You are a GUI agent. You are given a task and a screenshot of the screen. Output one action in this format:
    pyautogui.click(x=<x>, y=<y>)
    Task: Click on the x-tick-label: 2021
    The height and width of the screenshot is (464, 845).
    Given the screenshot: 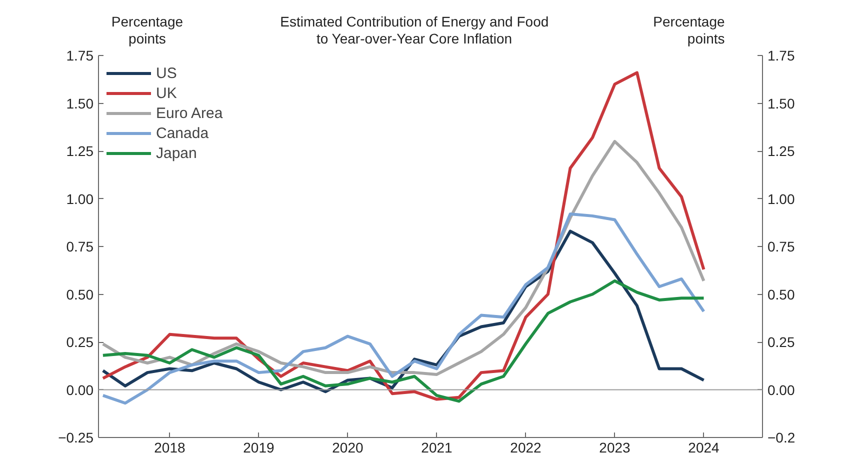 What is the action you would take?
    pyautogui.click(x=437, y=448)
    